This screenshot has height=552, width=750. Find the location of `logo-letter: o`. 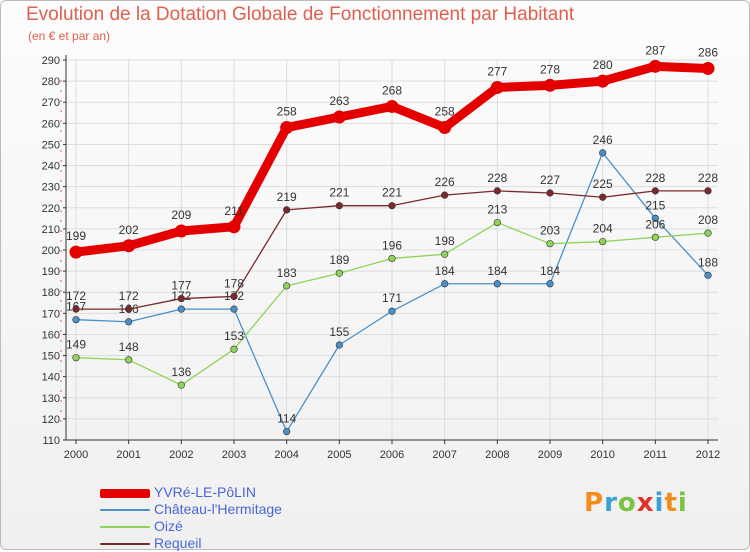

logo-letter: o is located at coordinates (627, 503).